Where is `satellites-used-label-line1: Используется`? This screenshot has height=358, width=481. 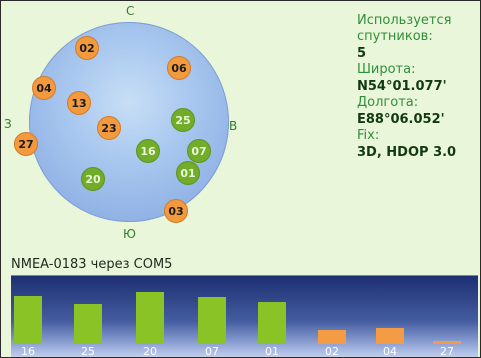 satellites-used-label-line1: Используется is located at coordinates (404, 20).